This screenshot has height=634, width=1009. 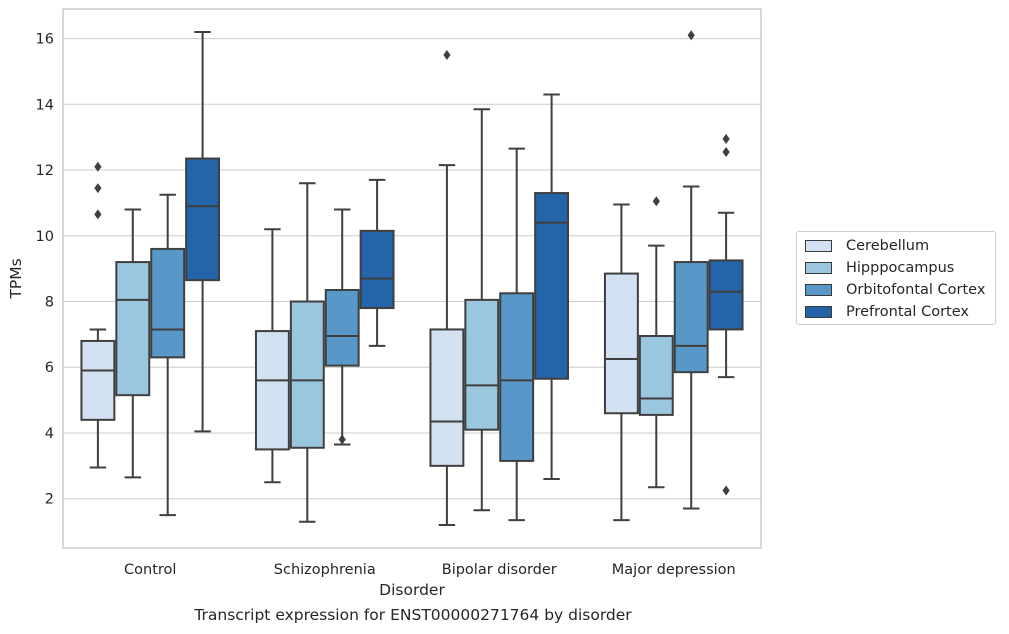 What do you see at coordinates (818, 290) in the screenshot?
I see `legend-swatch-orbitofontal-cortex` at bounding box center [818, 290].